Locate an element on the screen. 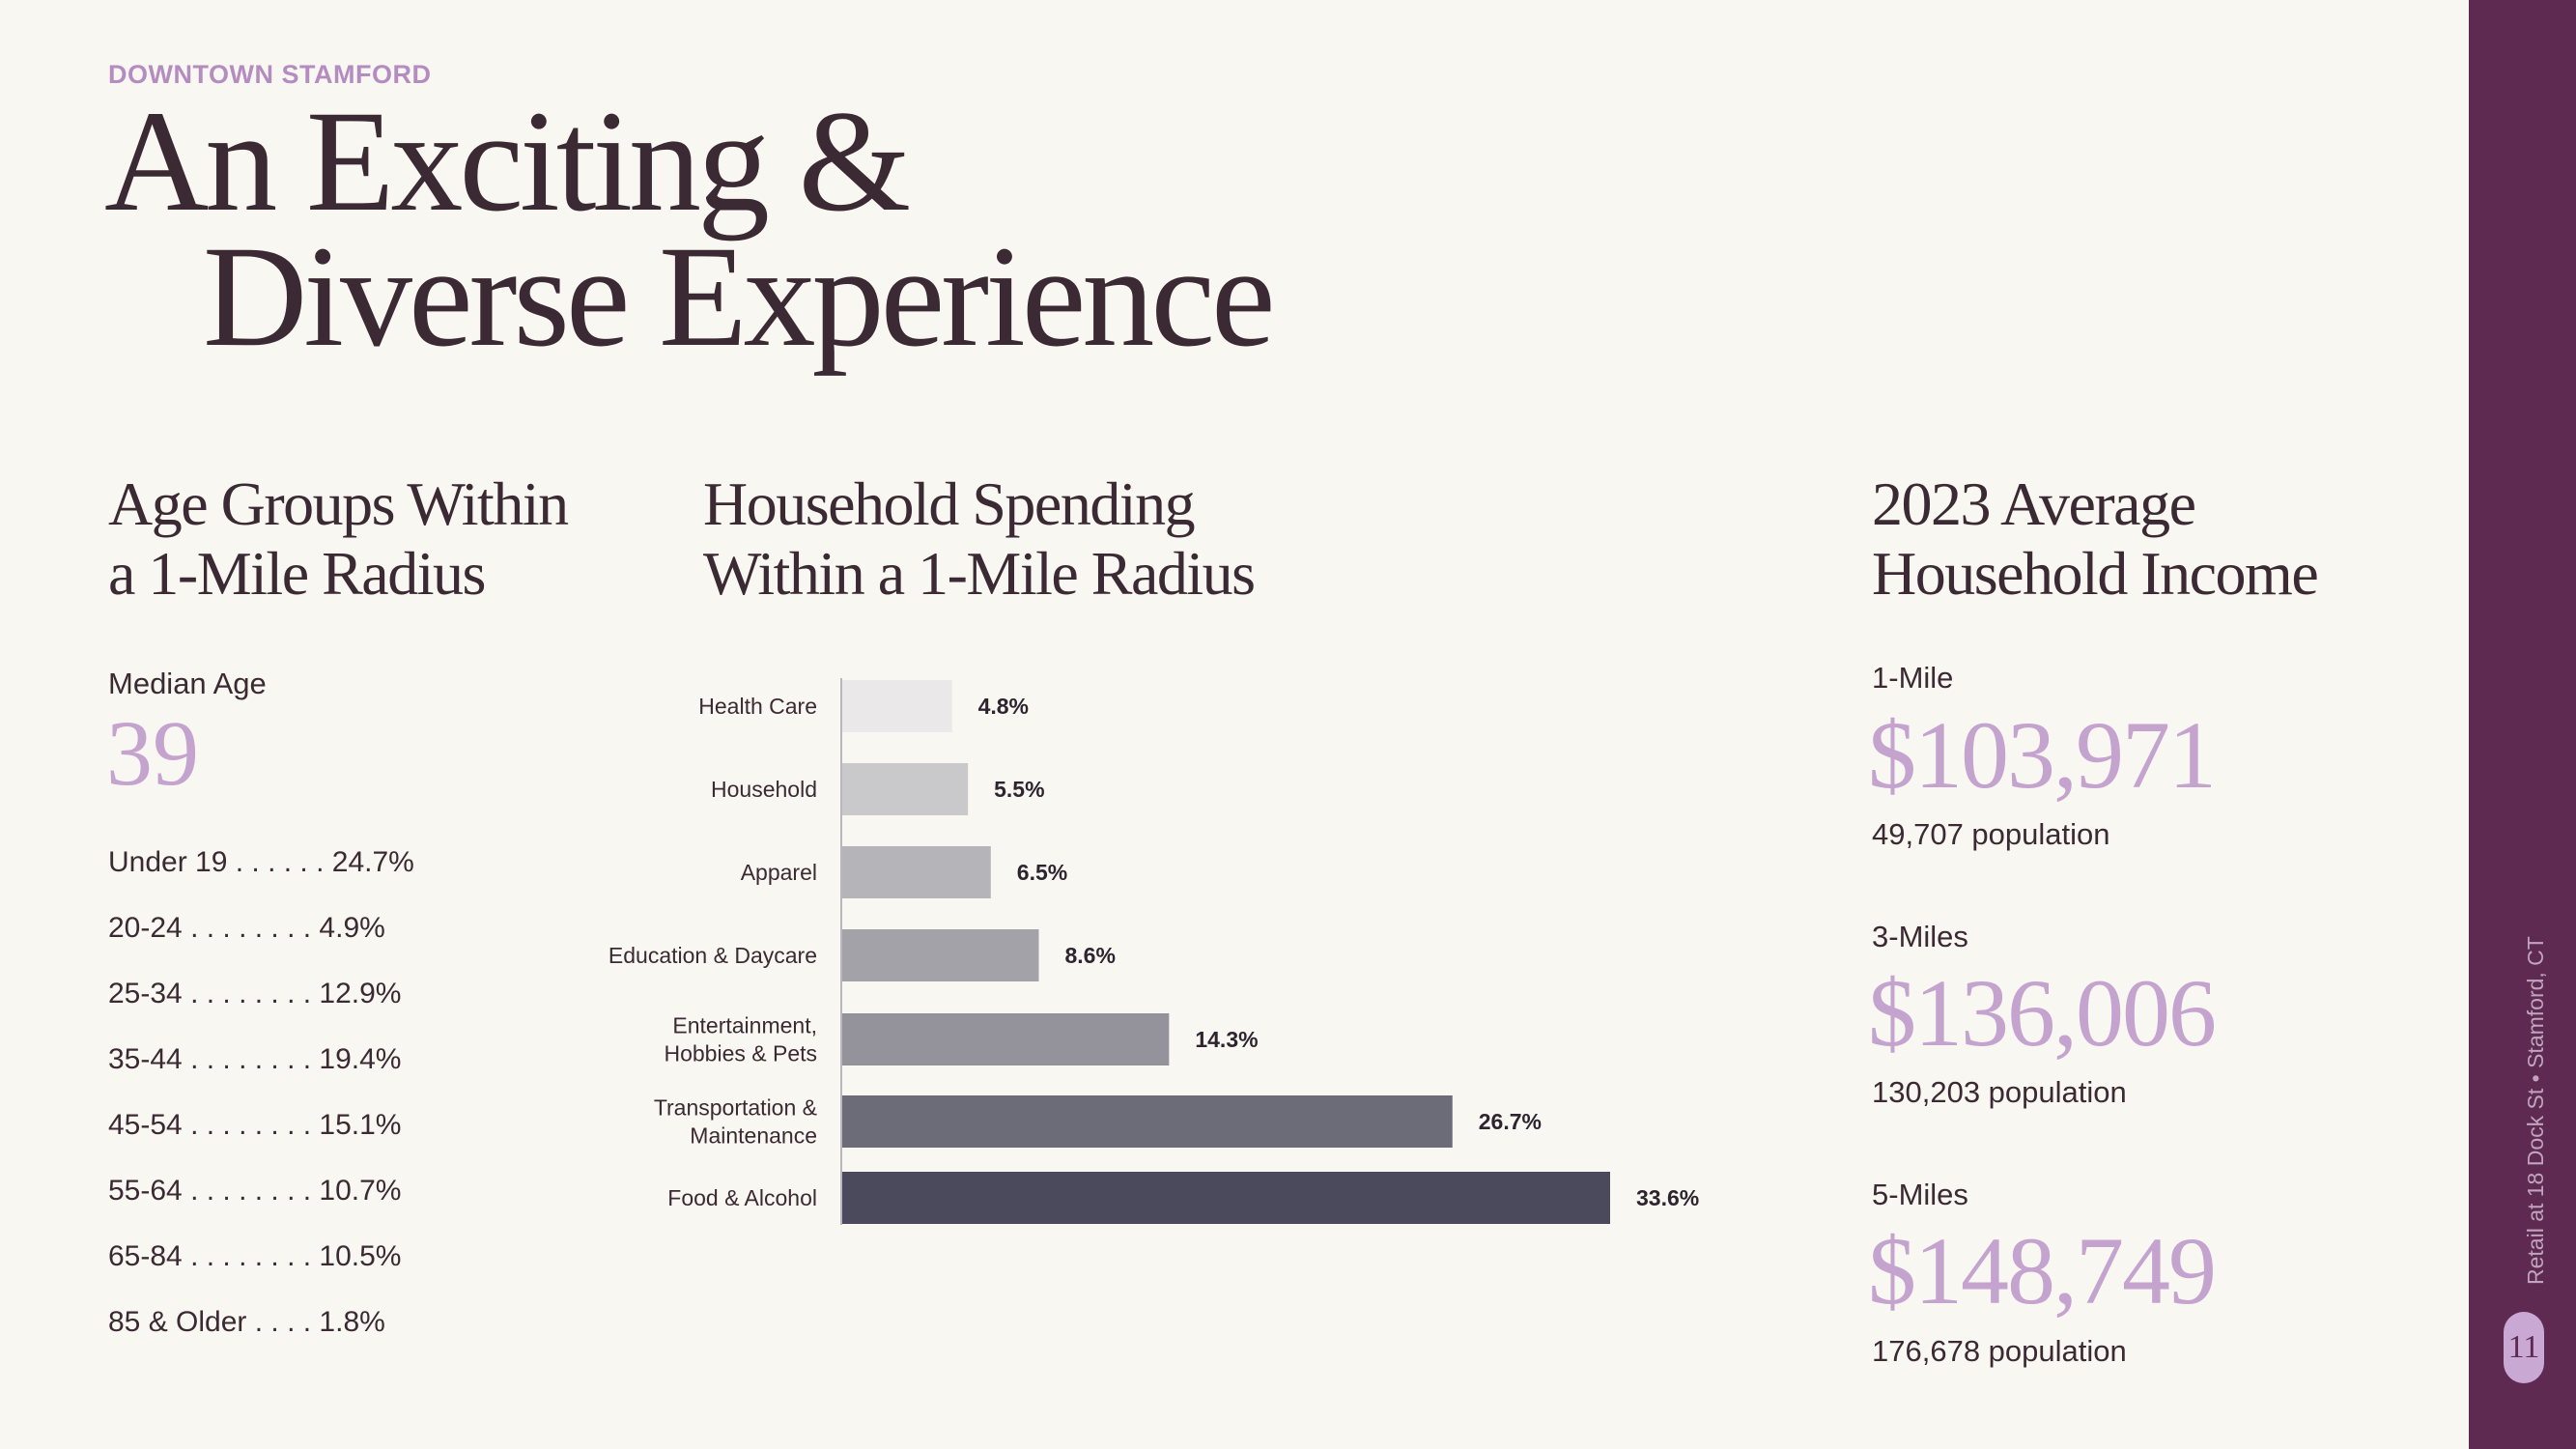 This screenshot has width=2576, height=1449. chart-category-label: Entertainment, is located at coordinates (744, 1025).